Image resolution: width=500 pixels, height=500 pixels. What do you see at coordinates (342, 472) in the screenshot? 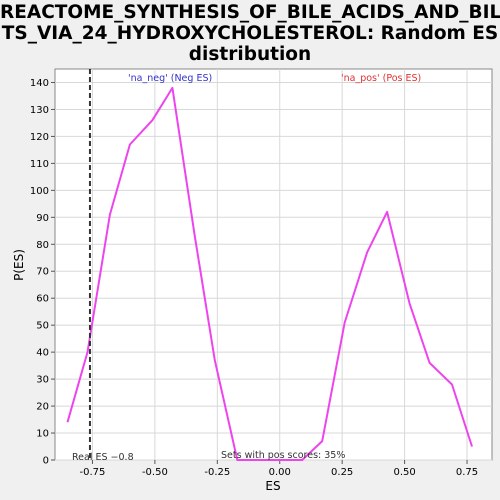
I see `x-tick-label: 0.25` at bounding box center [342, 472].